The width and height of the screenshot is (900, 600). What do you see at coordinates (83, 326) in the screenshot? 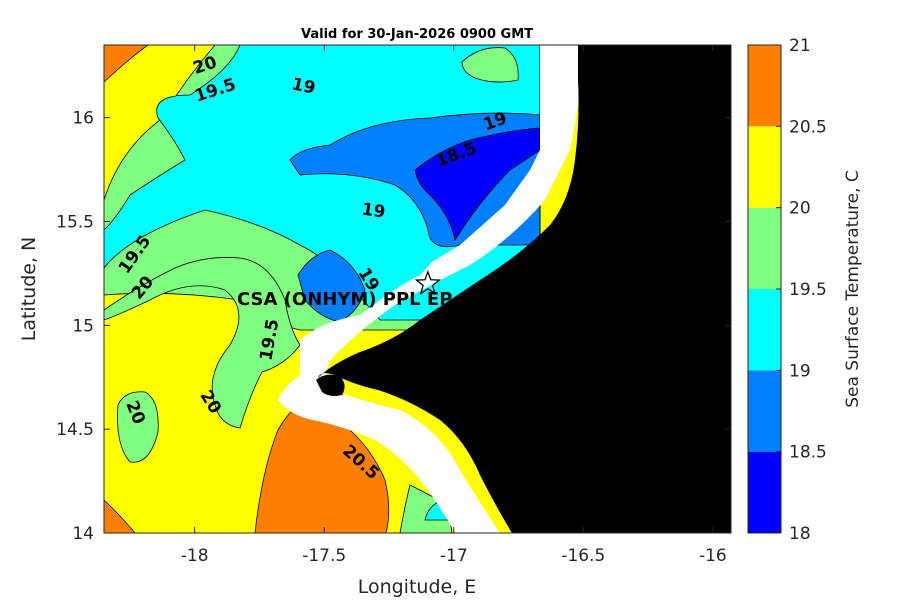
I see `y-tick-label: 15` at bounding box center [83, 326].